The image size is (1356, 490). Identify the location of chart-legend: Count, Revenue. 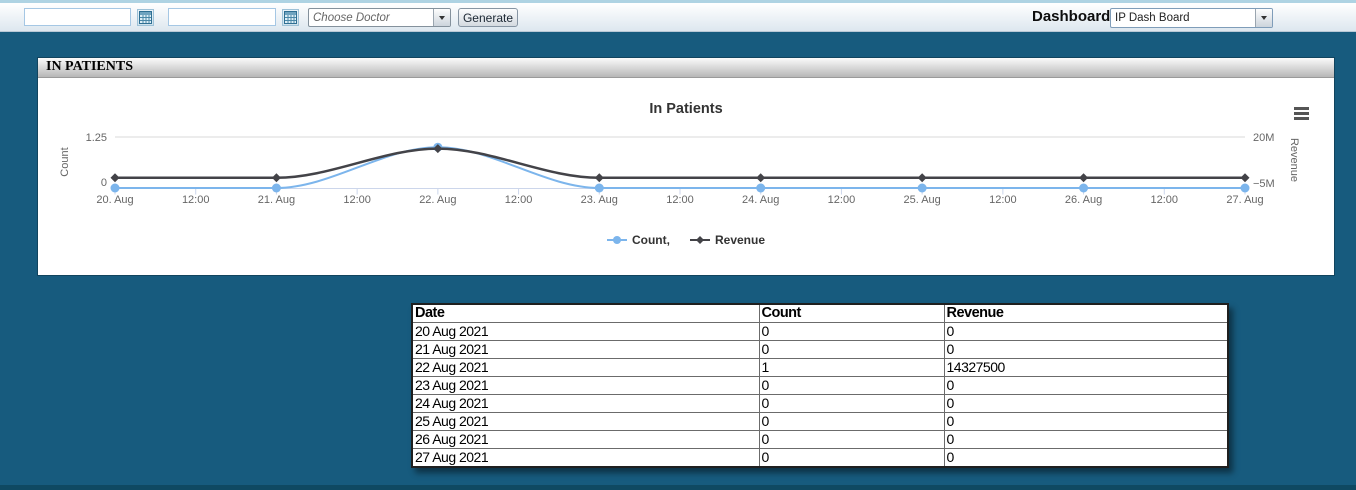
(686, 240).